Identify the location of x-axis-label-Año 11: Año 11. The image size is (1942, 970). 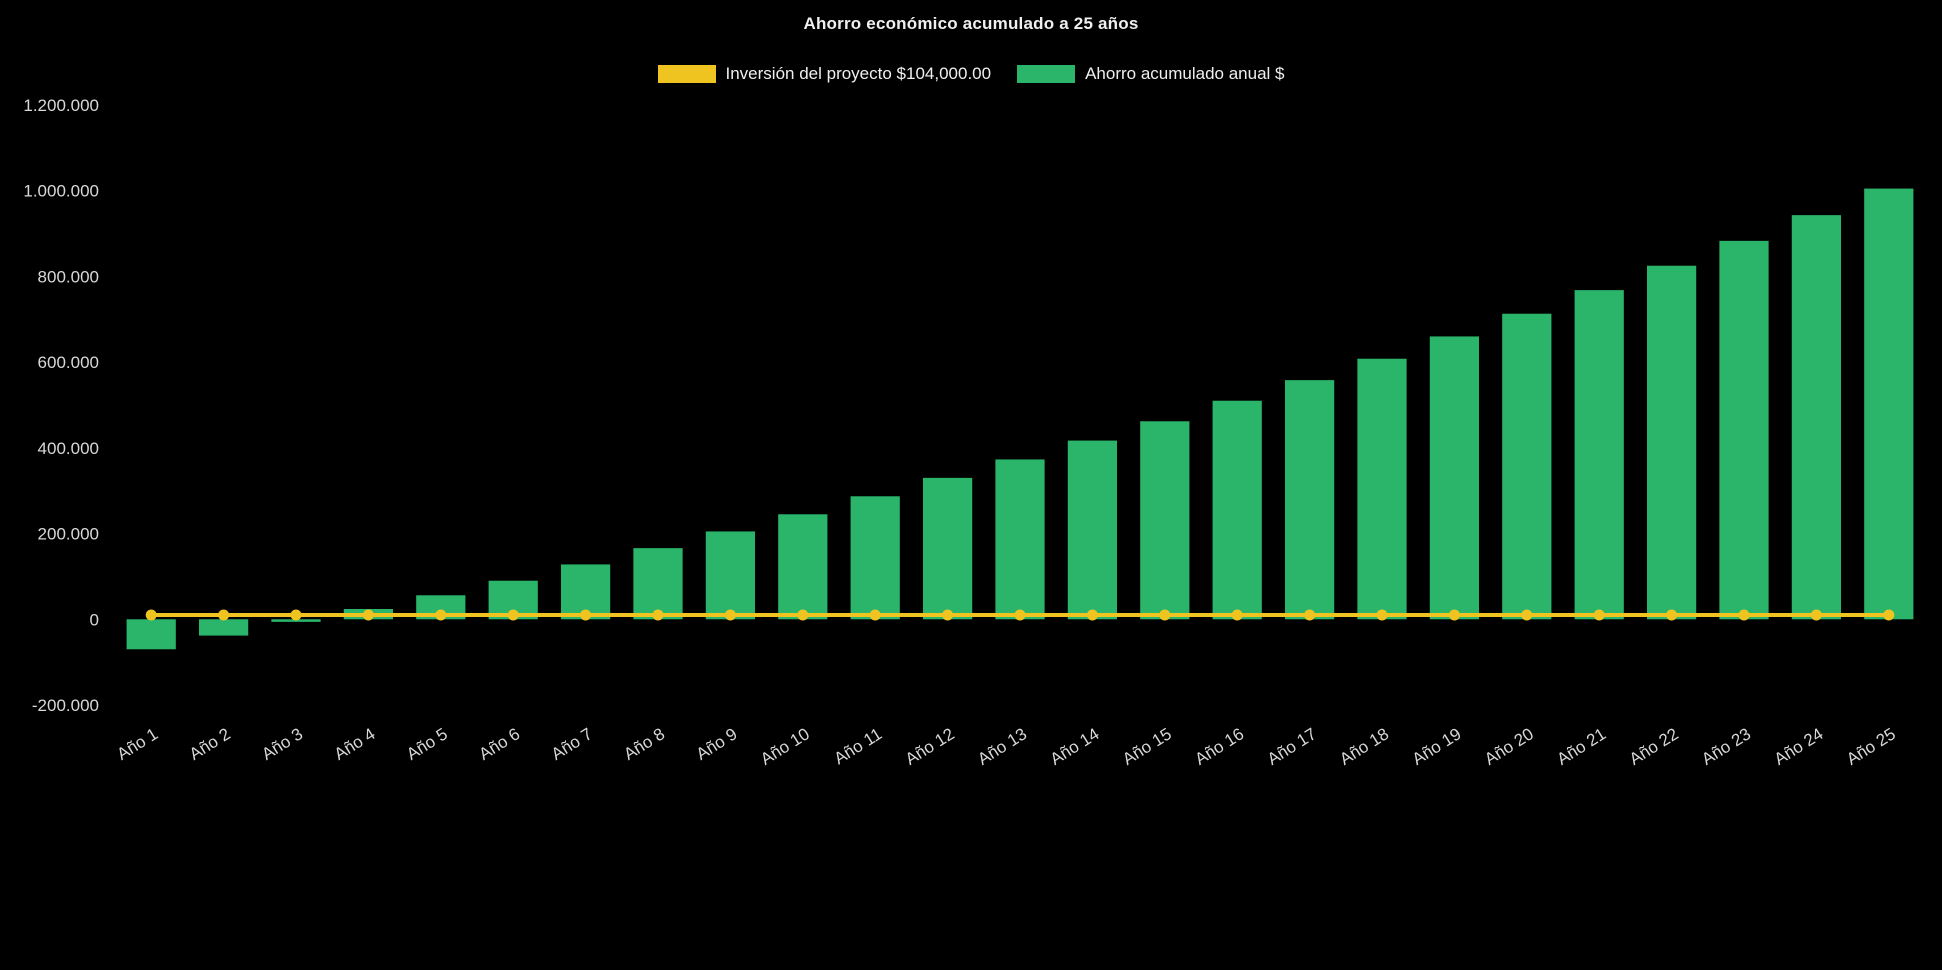
(858, 746).